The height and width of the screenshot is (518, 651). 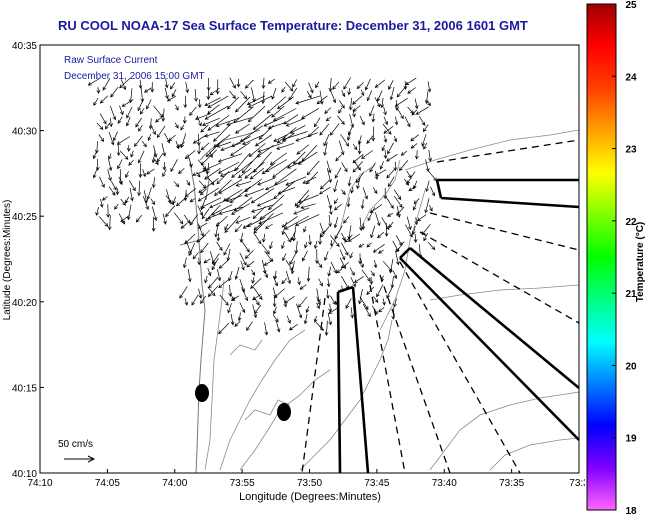 What do you see at coordinates (24, 388) in the screenshot?
I see `y-tick-label: 40:15` at bounding box center [24, 388].